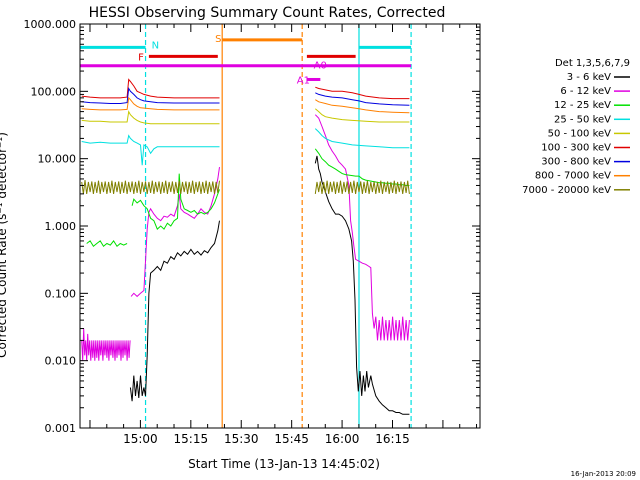 This screenshot has height=480, width=640. Describe the element at coordinates (303, 80) in the screenshot. I see `flag-label-a1: A1` at that location.